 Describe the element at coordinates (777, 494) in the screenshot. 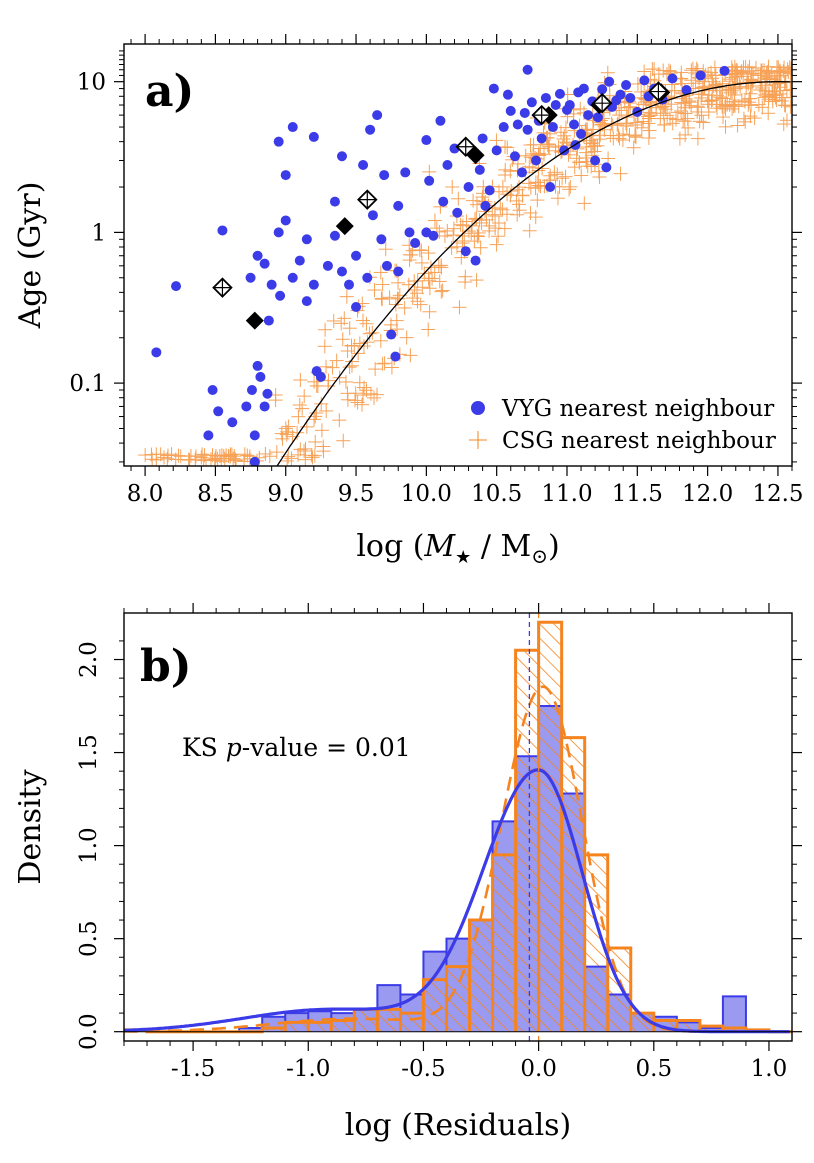

I see `x-tick-label-a: 12.5` at that location.